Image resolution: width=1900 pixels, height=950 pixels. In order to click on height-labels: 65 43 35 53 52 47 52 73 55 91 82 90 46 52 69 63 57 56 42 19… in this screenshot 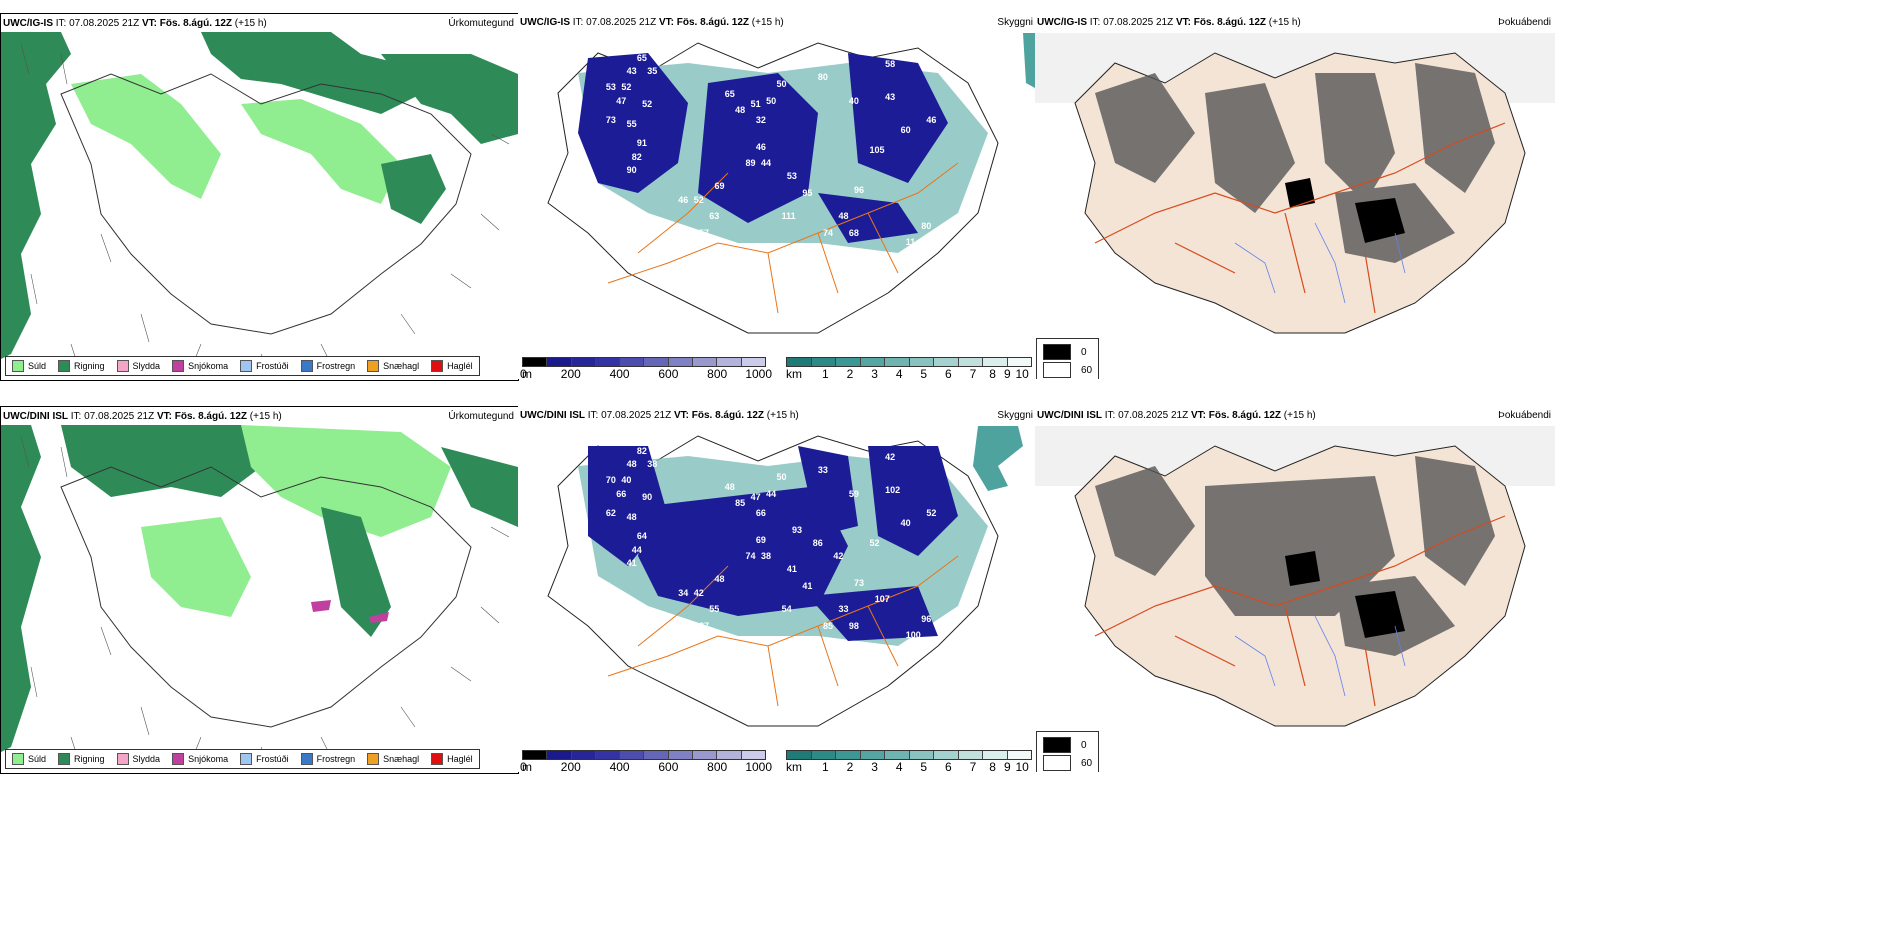, I will do `click(776, 178)`.